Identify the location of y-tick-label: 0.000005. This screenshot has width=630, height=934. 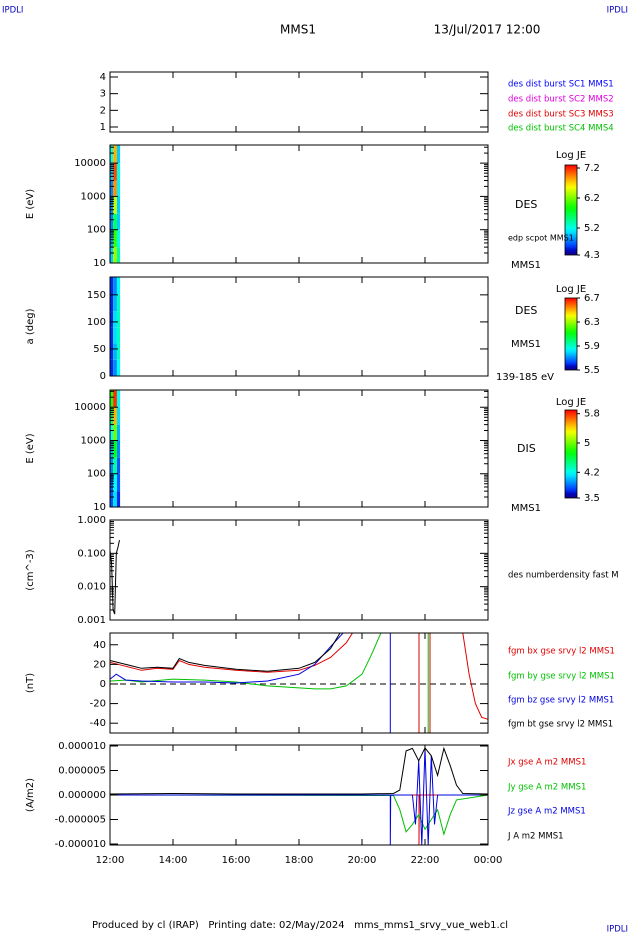
(82, 770).